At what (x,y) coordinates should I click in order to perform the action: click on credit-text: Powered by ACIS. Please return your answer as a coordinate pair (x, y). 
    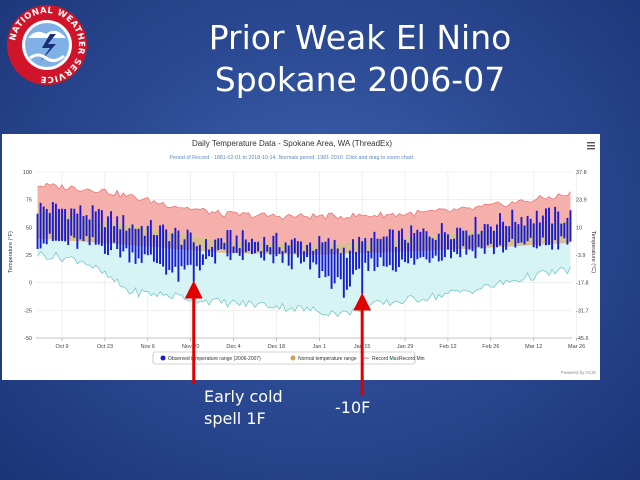
    Looking at the image, I should click on (578, 372).